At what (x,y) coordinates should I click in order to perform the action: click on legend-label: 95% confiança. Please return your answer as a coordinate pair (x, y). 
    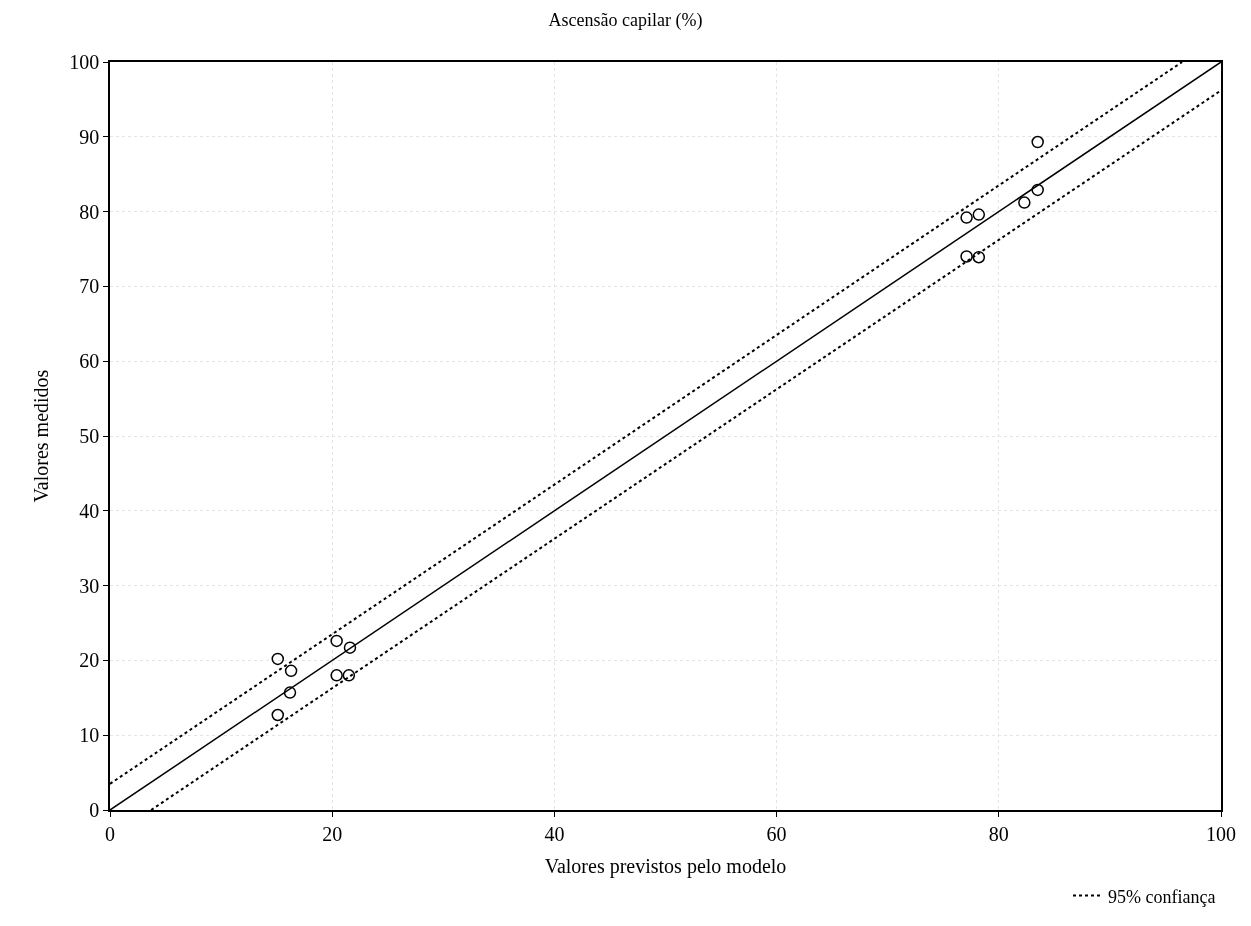
    Looking at the image, I should click on (1162, 896).